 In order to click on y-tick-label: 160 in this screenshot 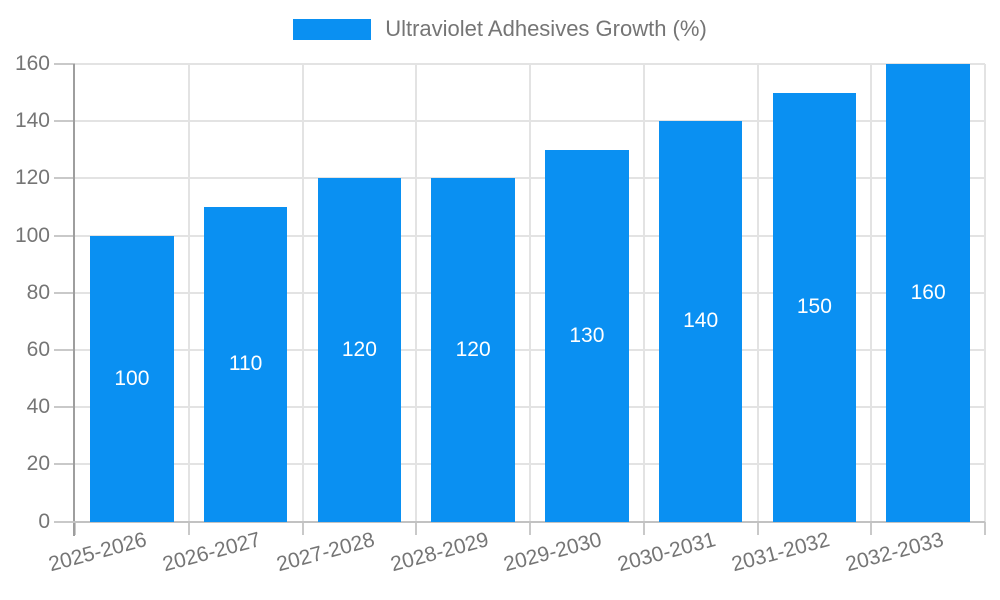, I will do `click(32, 63)`.